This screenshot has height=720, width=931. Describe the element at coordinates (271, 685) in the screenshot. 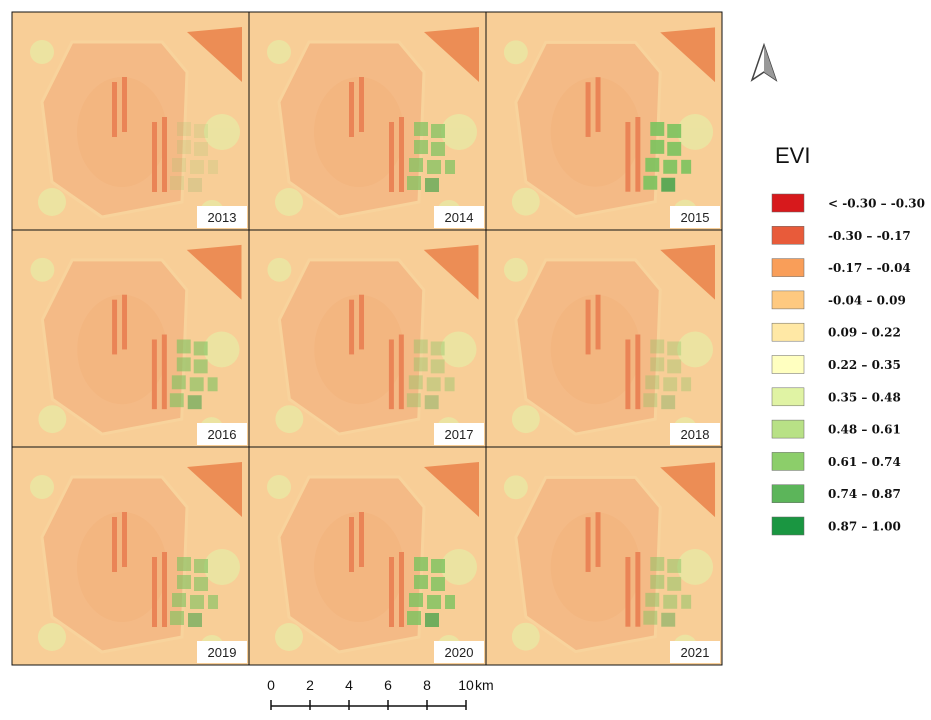

I see `scale-label: 0` at that location.